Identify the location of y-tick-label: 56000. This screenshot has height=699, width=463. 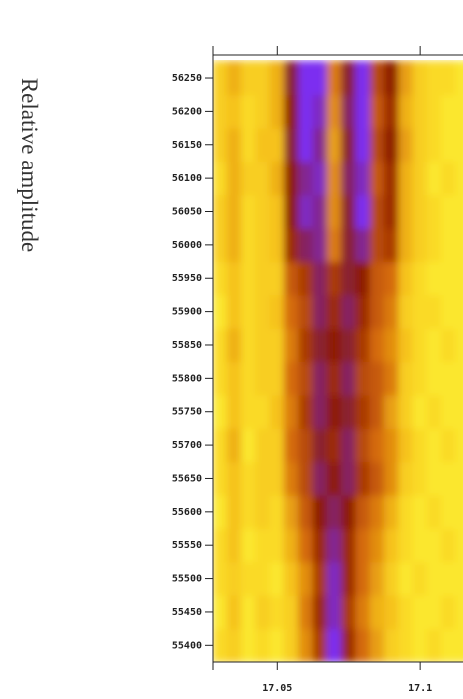
(187, 245).